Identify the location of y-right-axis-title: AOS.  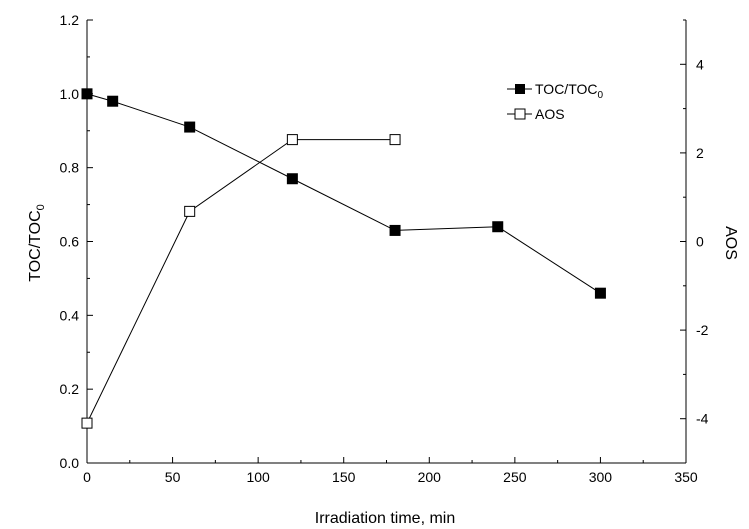
(730, 243).